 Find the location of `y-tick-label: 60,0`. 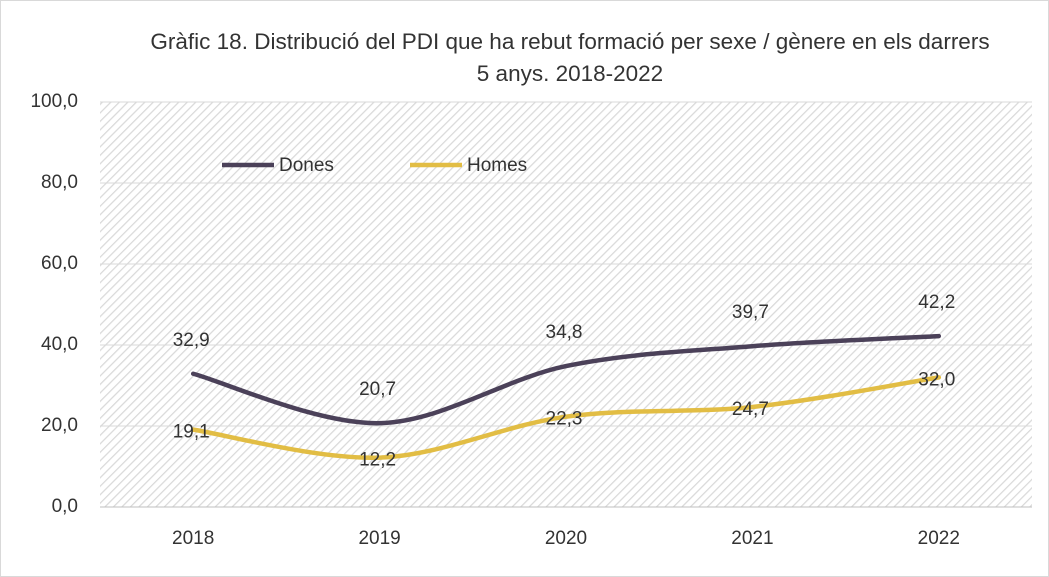

y-tick-label: 60,0 is located at coordinates (59, 263).